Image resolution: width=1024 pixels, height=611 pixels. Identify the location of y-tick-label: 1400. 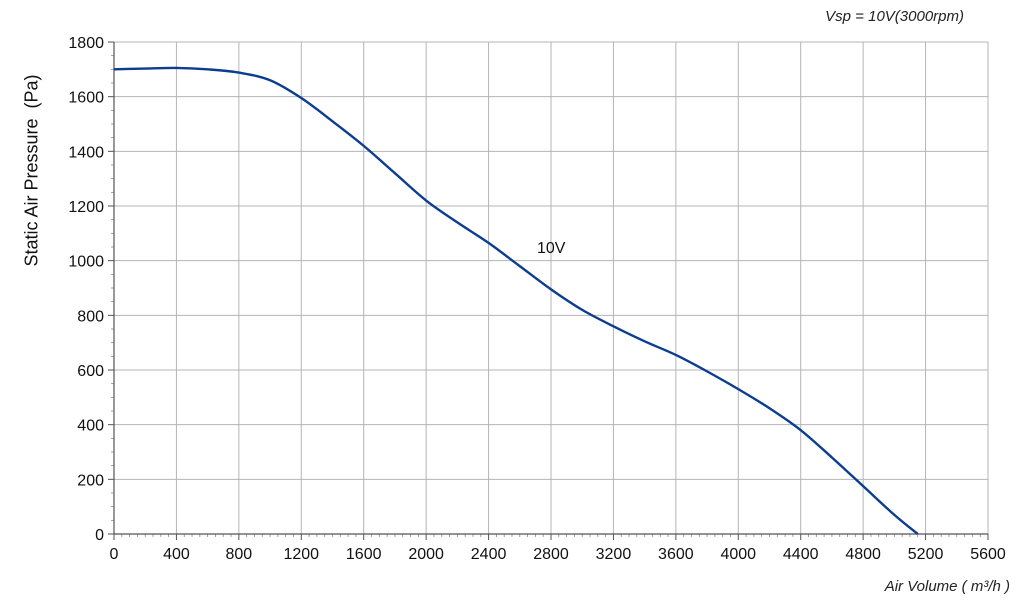
(86, 152).